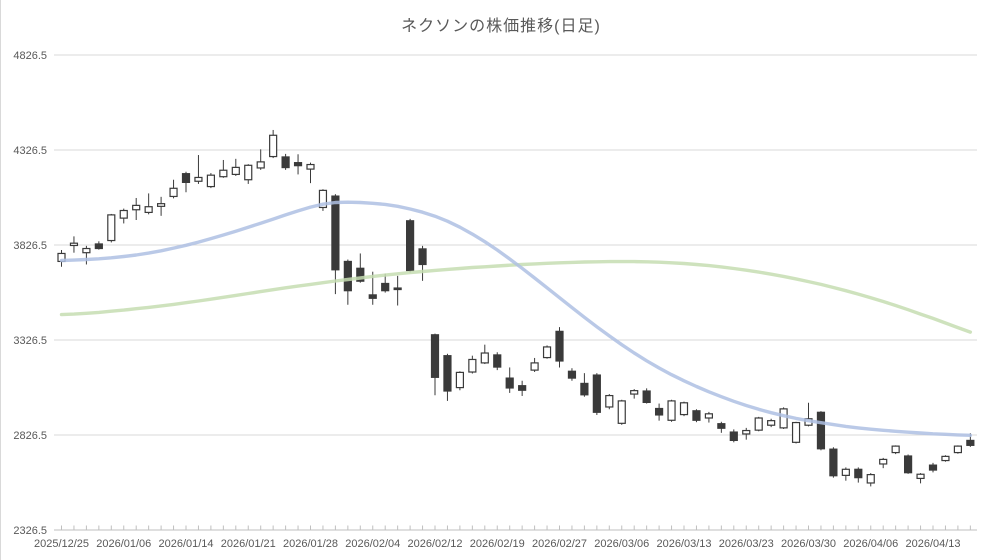 The width and height of the screenshot is (1000, 560). What do you see at coordinates (621, 544) in the screenshot?
I see `axis-tick-label: 2026/03/06` at bounding box center [621, 544].